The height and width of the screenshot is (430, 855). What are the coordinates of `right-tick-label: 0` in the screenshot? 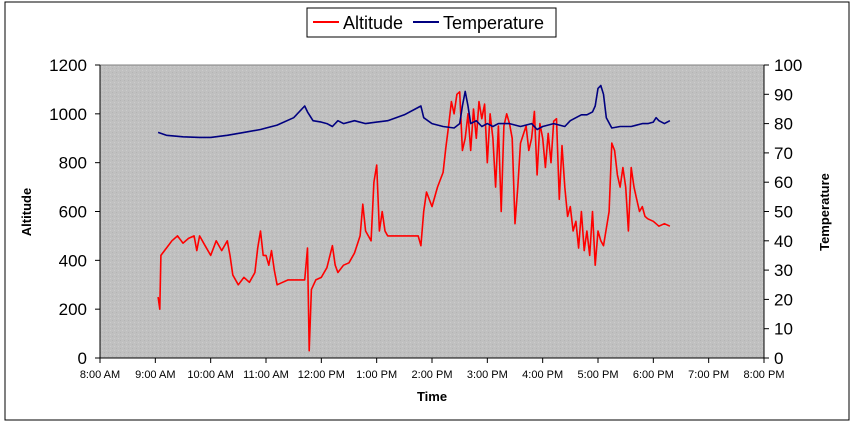 It's located at (778, 358).